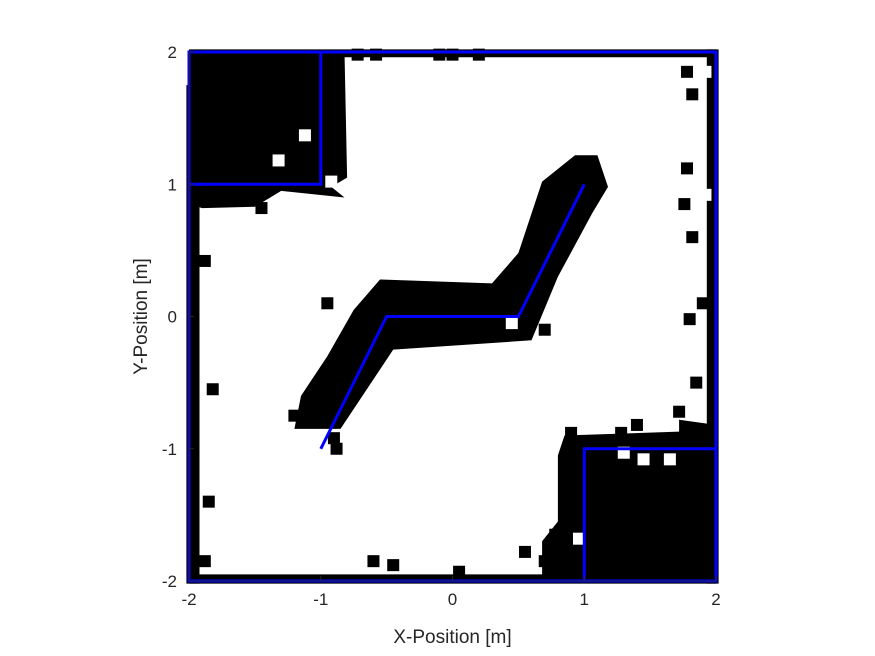  I want to click on occupied-region-center-s-band, so click(451, 292).